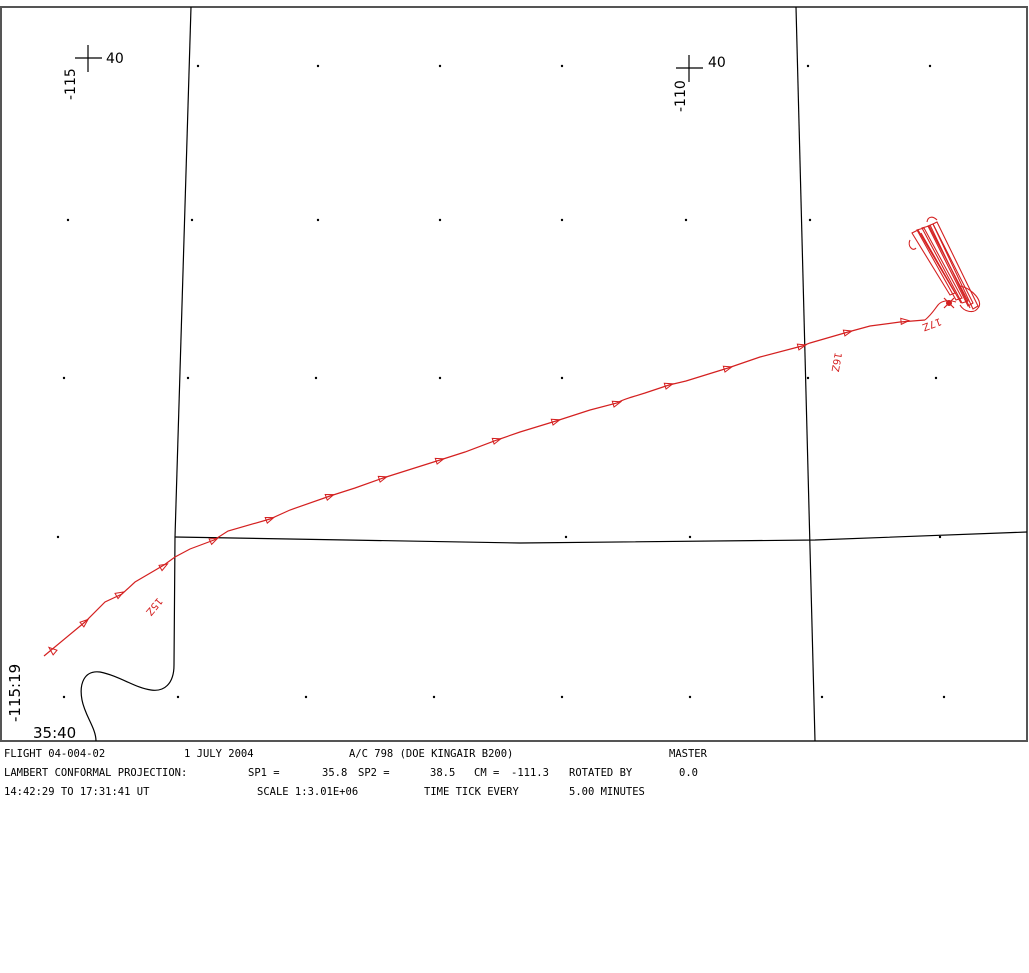 Image resolution: width=1029 pixels, height=973 pixels. I want to click on rotated-value: 0.0, so click(688, 773).